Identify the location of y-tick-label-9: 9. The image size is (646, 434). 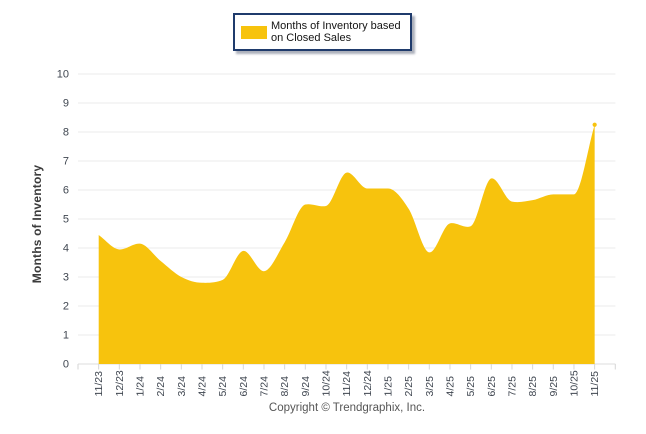
(66, 104).